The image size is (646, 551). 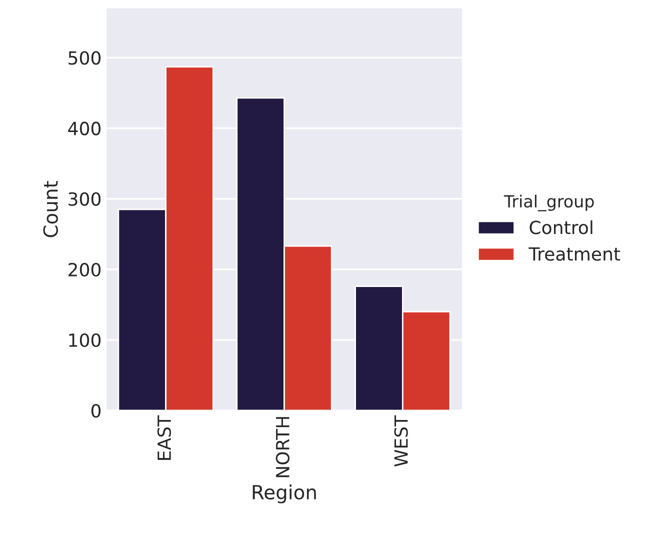 What do you see at coordinates (283, 447) in the screenshot?
I see `x-tick-label: NORTH` at bounding box center [283, 447].